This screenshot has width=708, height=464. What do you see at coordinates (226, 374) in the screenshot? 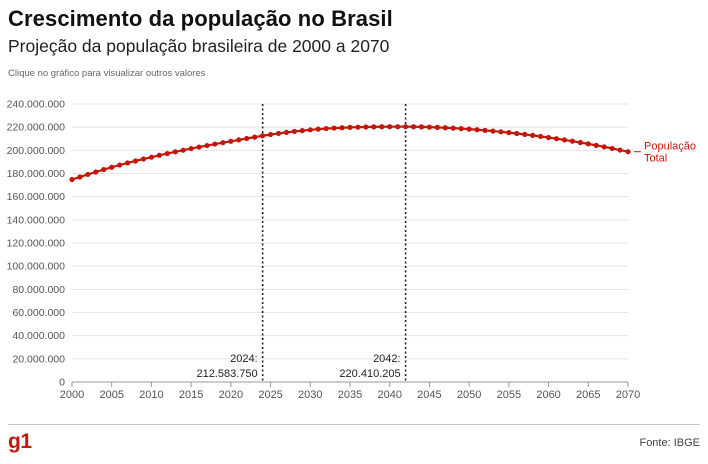
I see `annotation-value-label: 212.583.750` at bounding box center [226, 374].